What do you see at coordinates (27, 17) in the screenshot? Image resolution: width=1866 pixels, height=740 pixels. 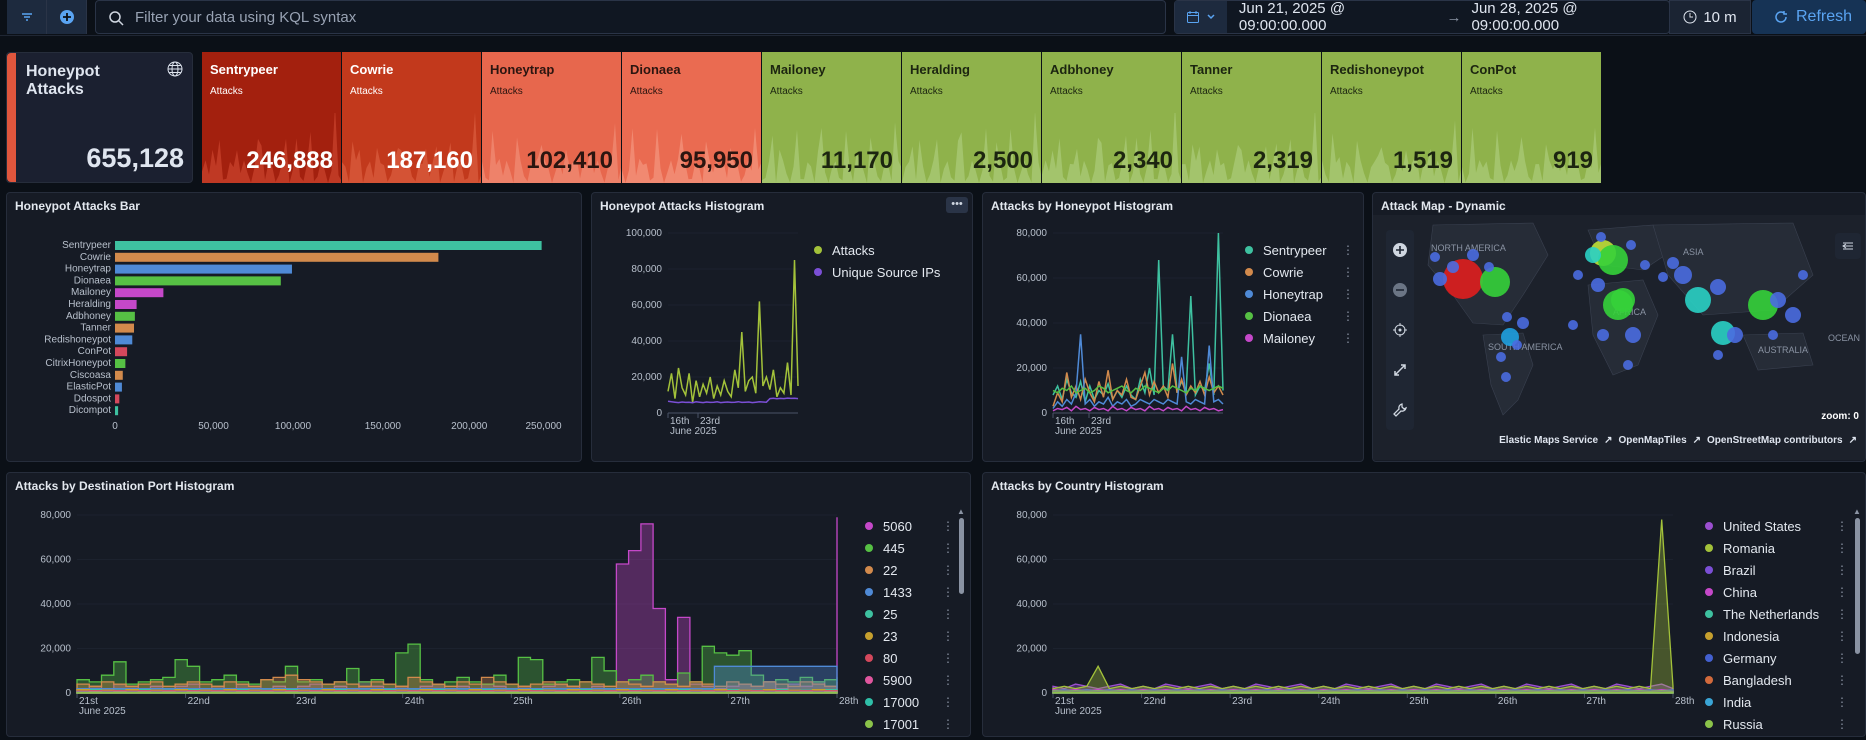 I see `filter-menu-button` at bounding box center [27, 17].